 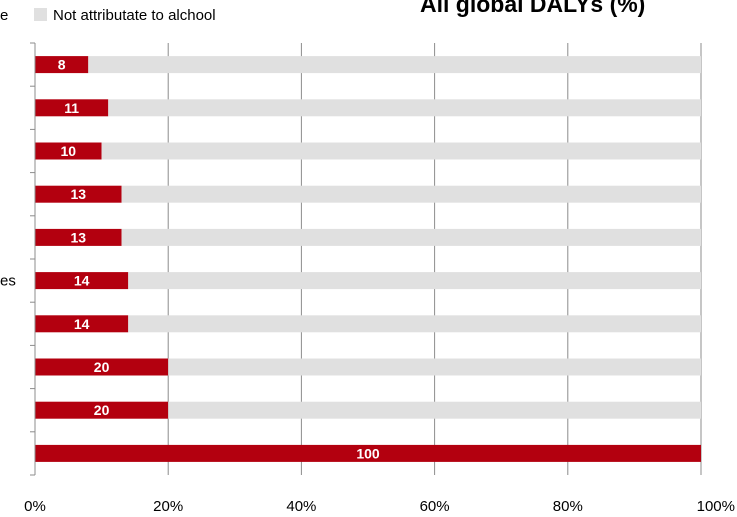 I want to click on x-tick-label: 40%, so click(x=301, y=506).